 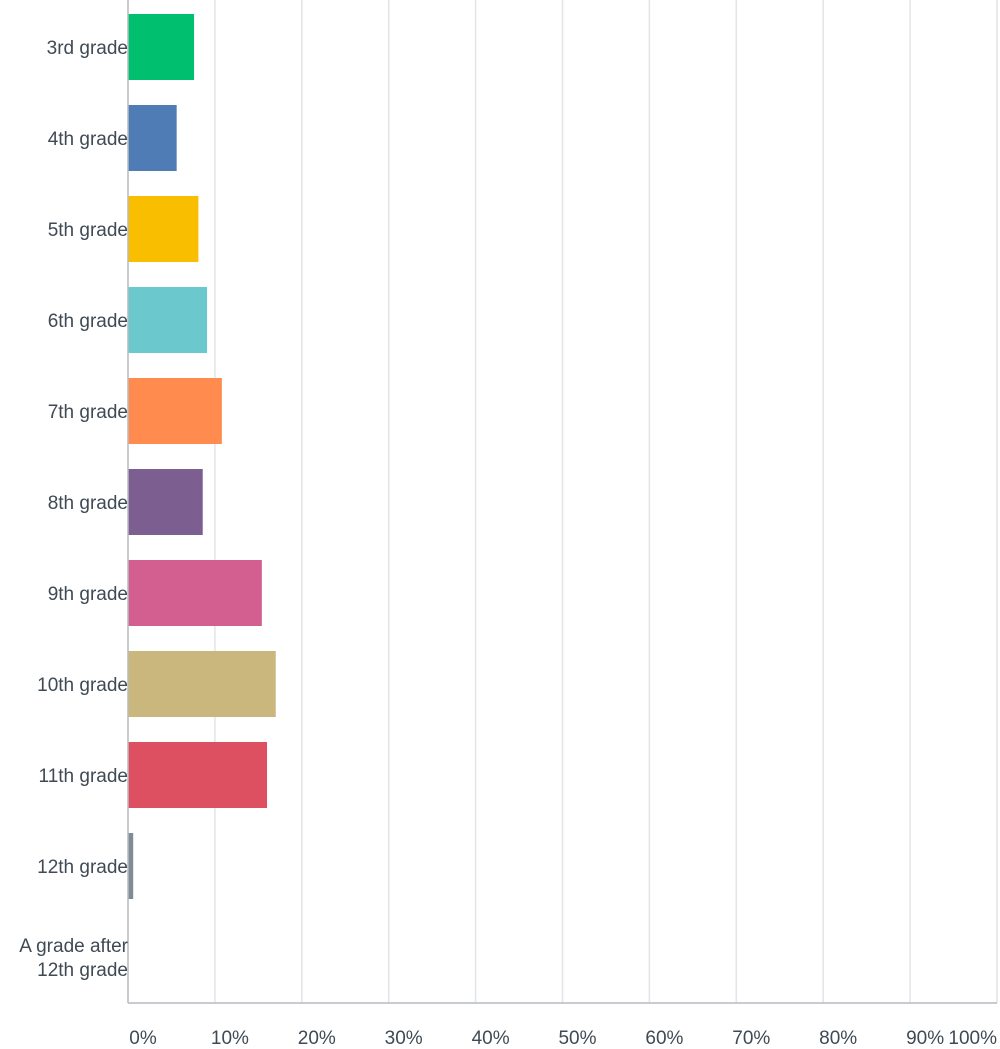 What do you see at coordinates (317, 1038) in the screenshot?
I see `x-tick-label: 20%` at bounding box center [317, 1038].